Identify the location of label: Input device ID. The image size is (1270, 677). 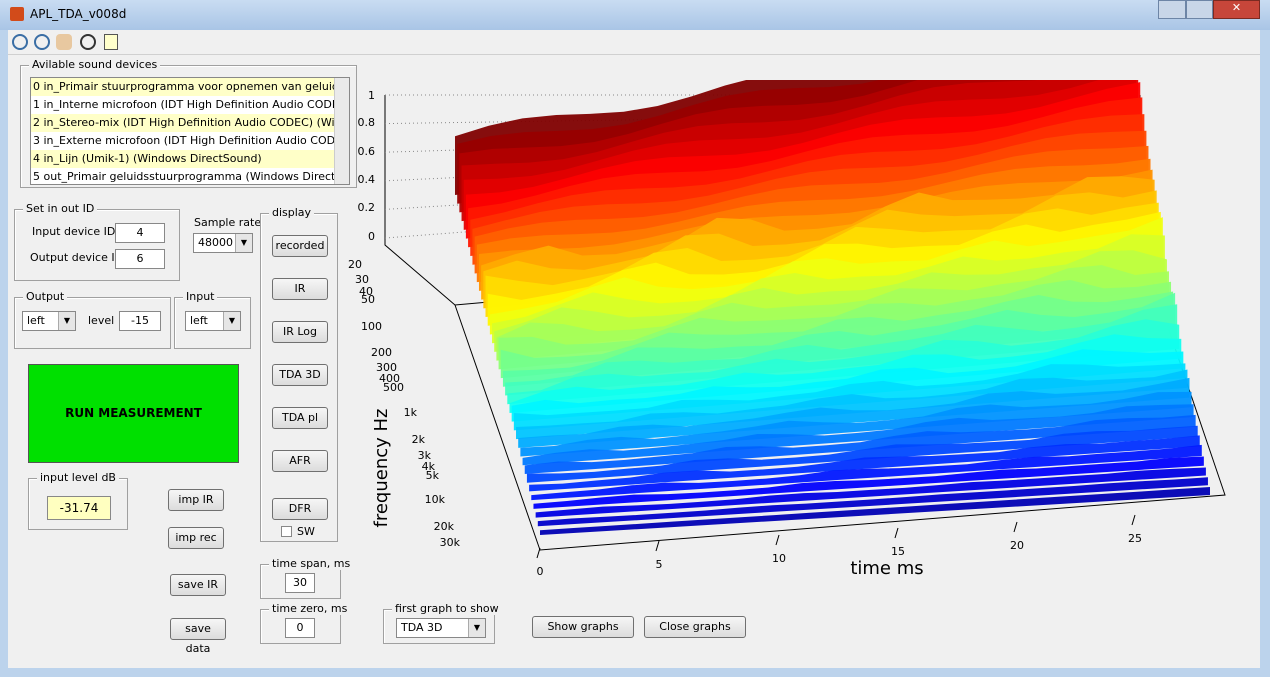
(74, 231).